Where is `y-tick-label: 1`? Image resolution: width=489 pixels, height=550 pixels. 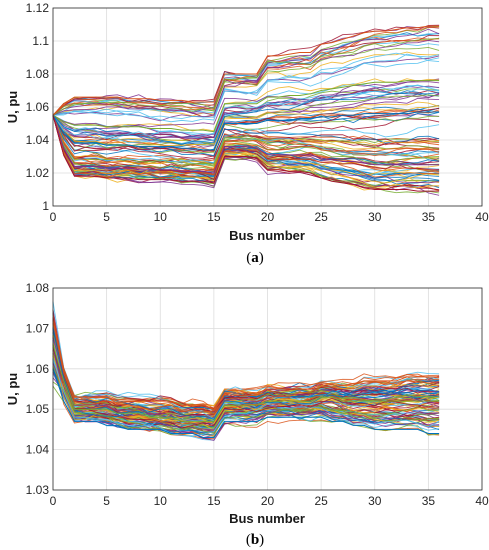 y-tick-label: 1 is located at coordinates (45, 206).